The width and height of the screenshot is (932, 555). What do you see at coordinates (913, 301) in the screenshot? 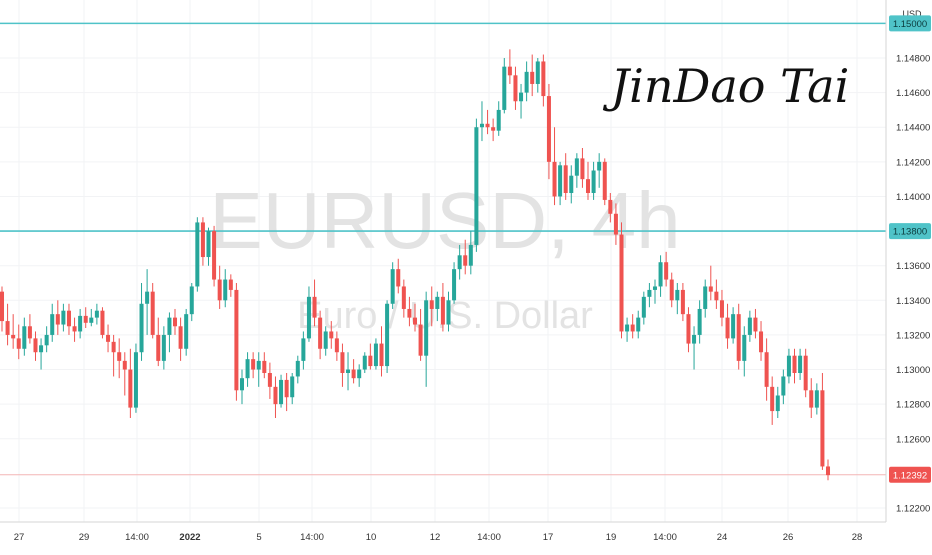
I see `price-tick-label: 1.13400` at bounding box center [913, 301].